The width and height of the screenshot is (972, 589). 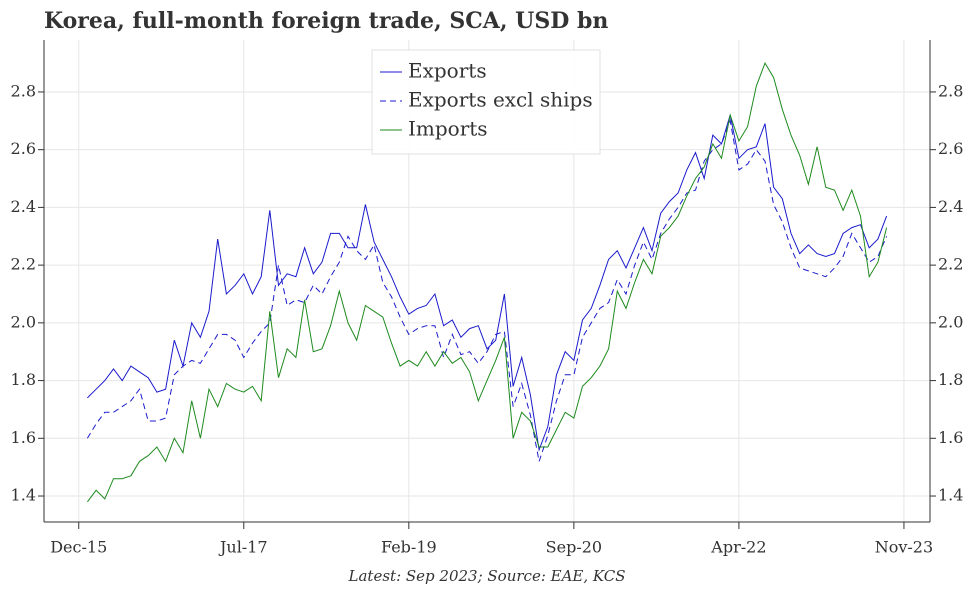 What do you see at coordinates (574, 547) in the screenshot?
I see `x-tick-label: Sep-20` at bounding box center [574, 547].